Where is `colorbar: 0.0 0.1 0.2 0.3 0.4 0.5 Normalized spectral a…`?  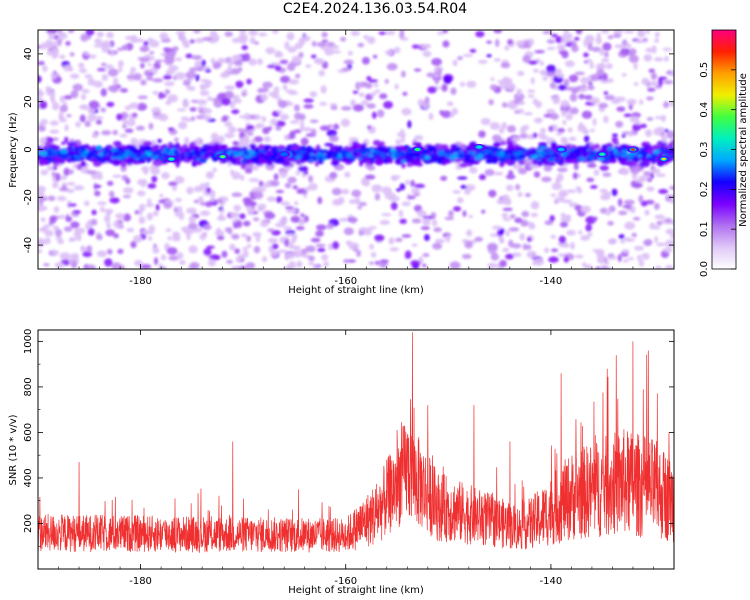 colorbar: 0.0 0.1 0.2 0.3 0.4 0.5 Normalized spectral a… is located at coordinates (724, 153).